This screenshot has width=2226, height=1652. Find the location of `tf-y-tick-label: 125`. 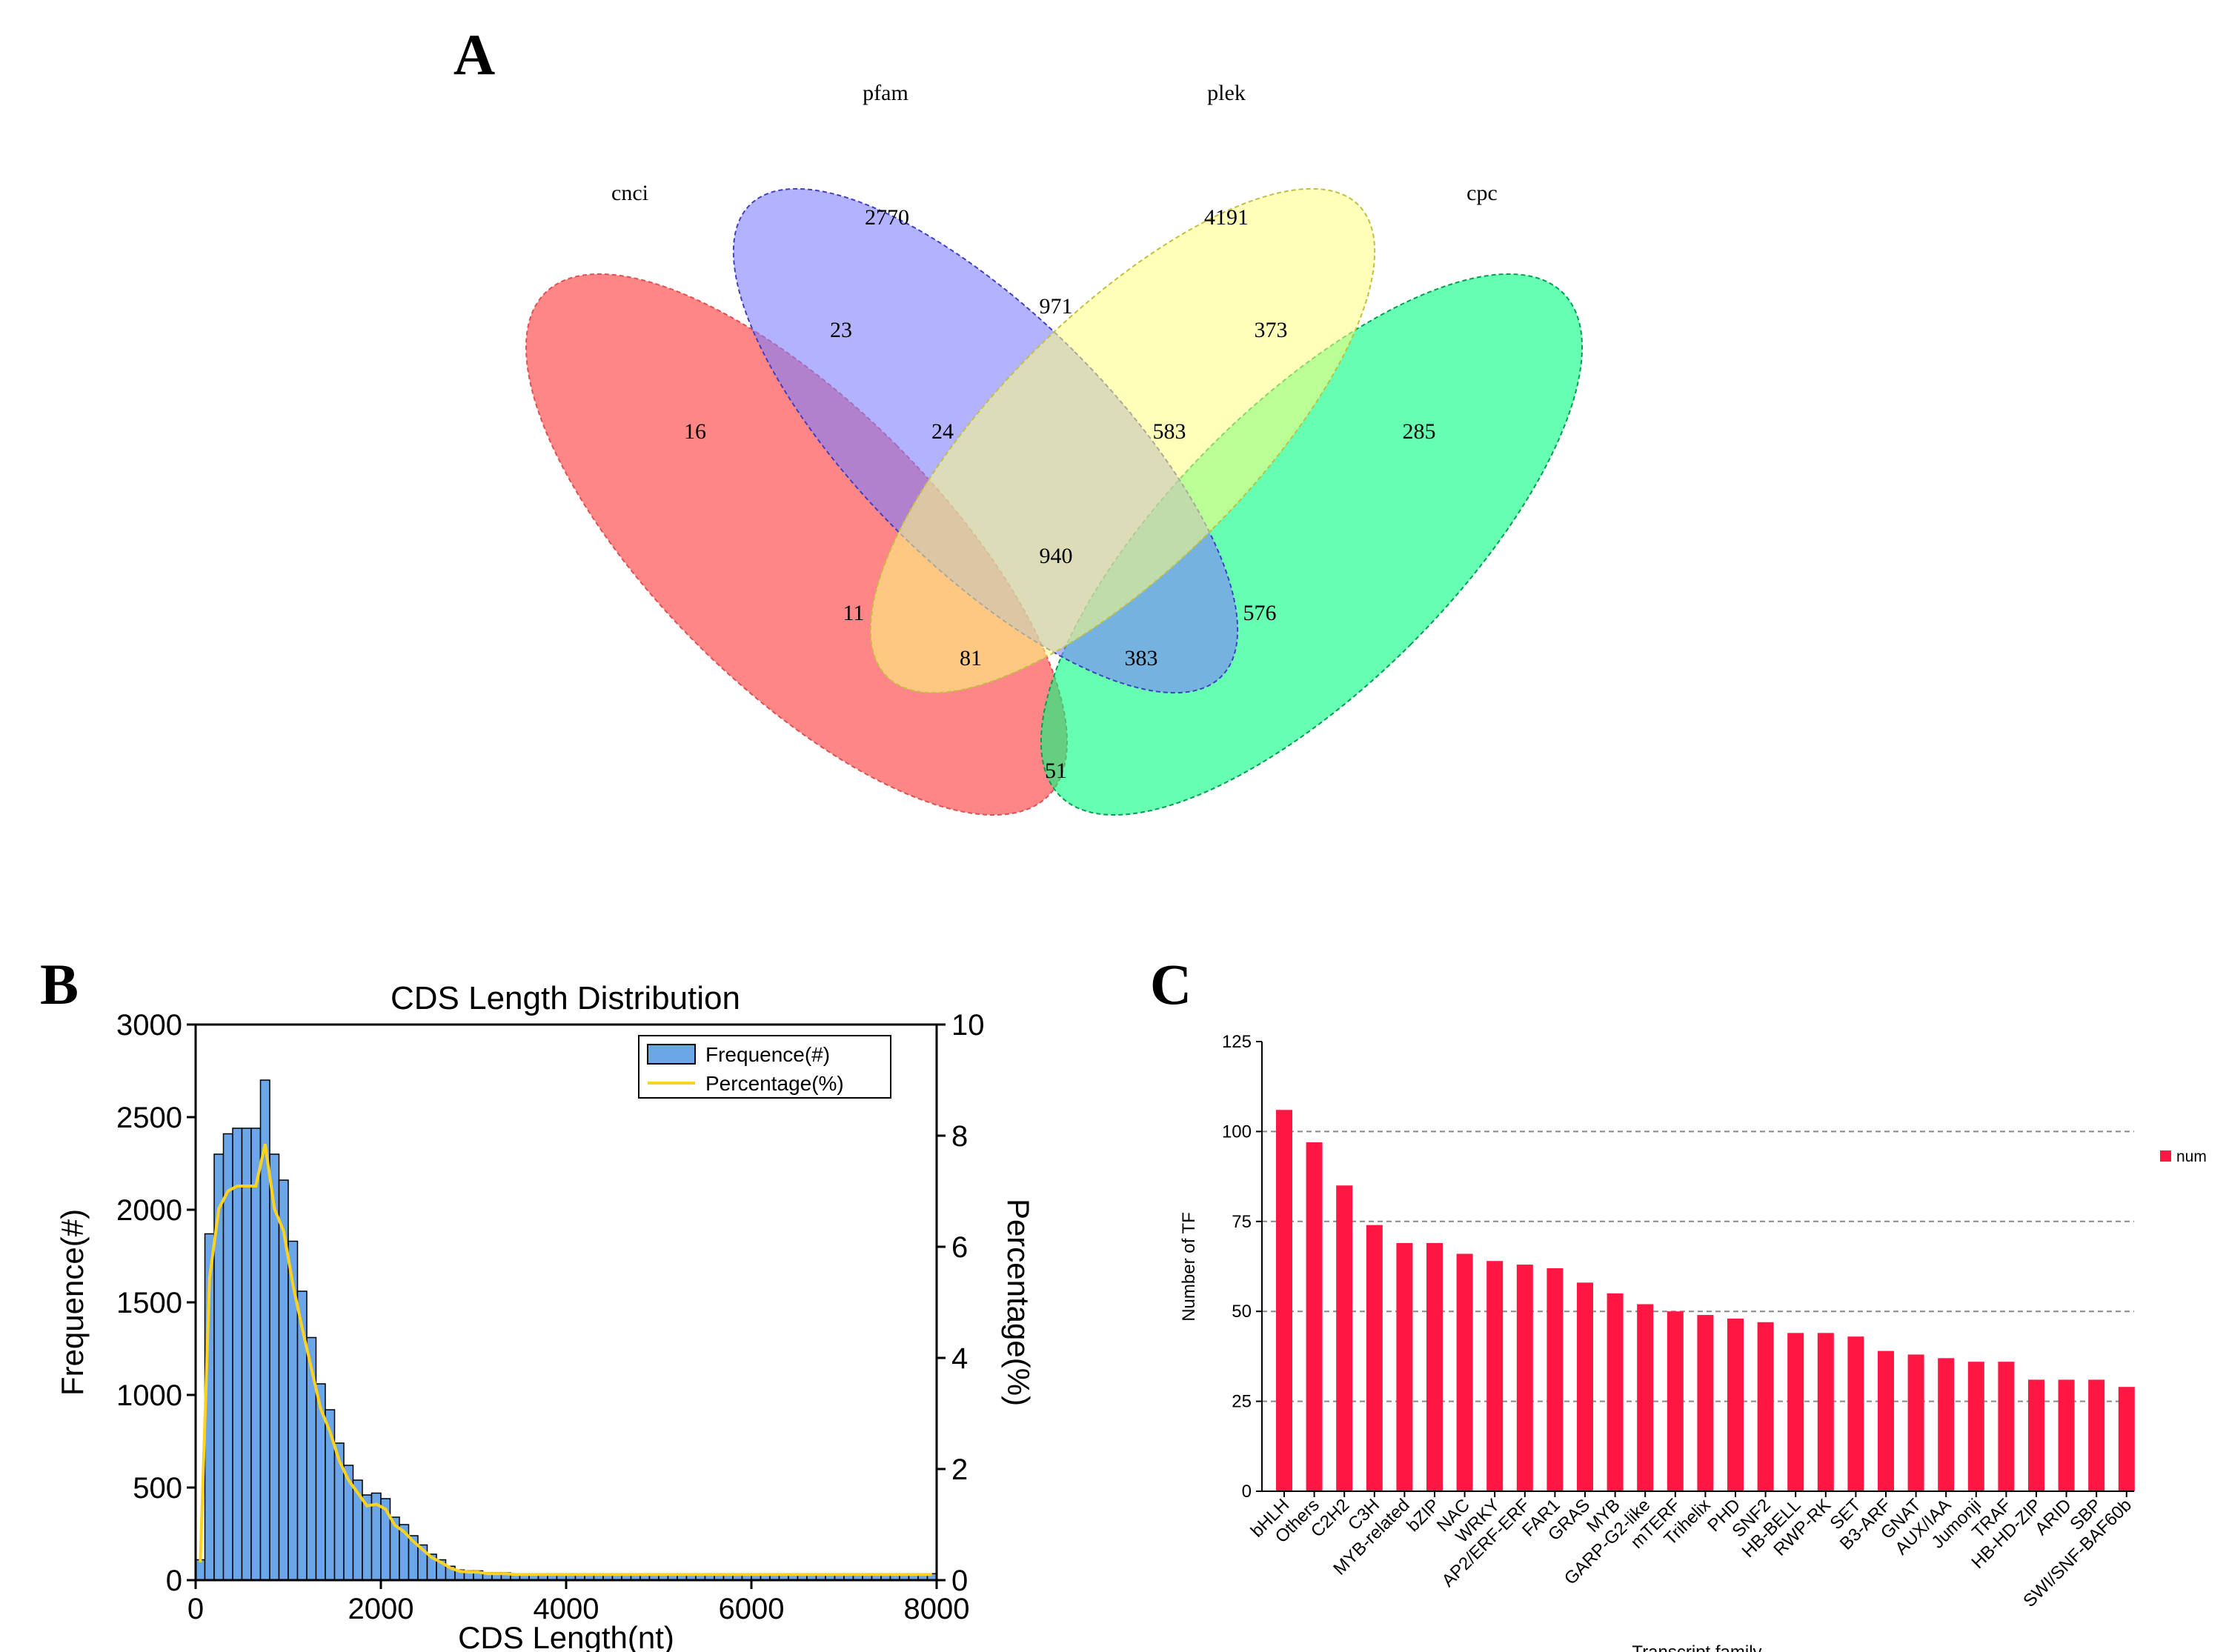

tf-y-tick-label: 125 is located at coordinates (1237, 1042).